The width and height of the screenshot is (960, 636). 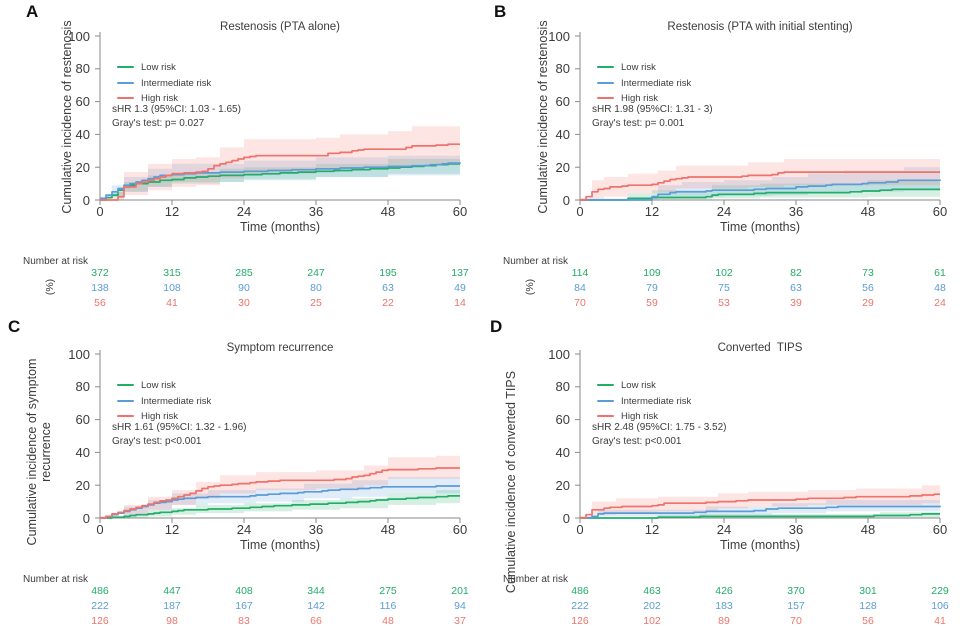 What do you see at coordinates (244, 621) in the screenshot?
I see `risk-count-high: 83` at bounding box center [244, 621].